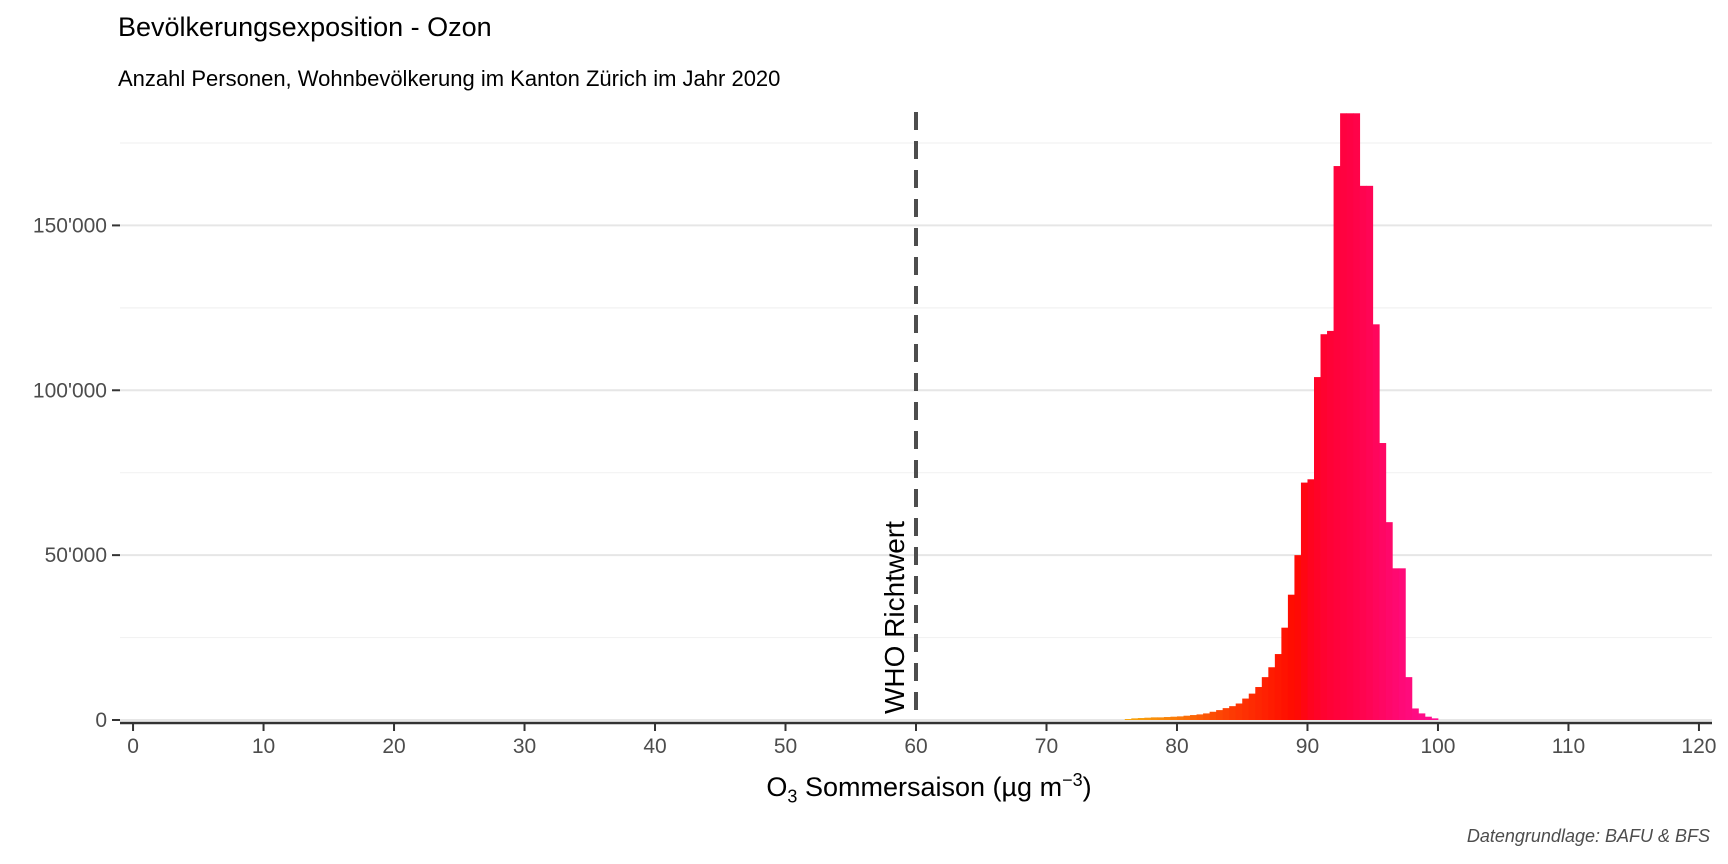  Describe the element at coordinates (101, 720) in the screenshot. I see `y-tick-label: 0` at that location.